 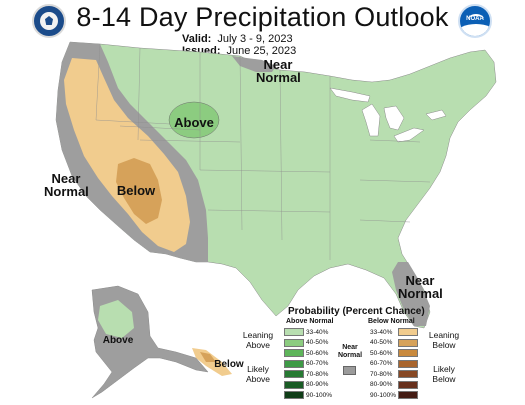 What do you see at coordinates (381, 353) in the screenshot?
I see `legend-below-swatch-label: 50-60%` at bounding box center [381, 353].